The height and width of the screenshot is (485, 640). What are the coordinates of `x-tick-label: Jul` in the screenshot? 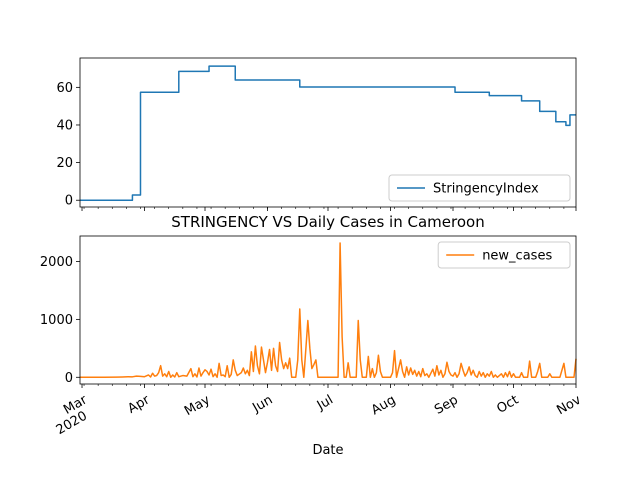 It's located at (325, 403).